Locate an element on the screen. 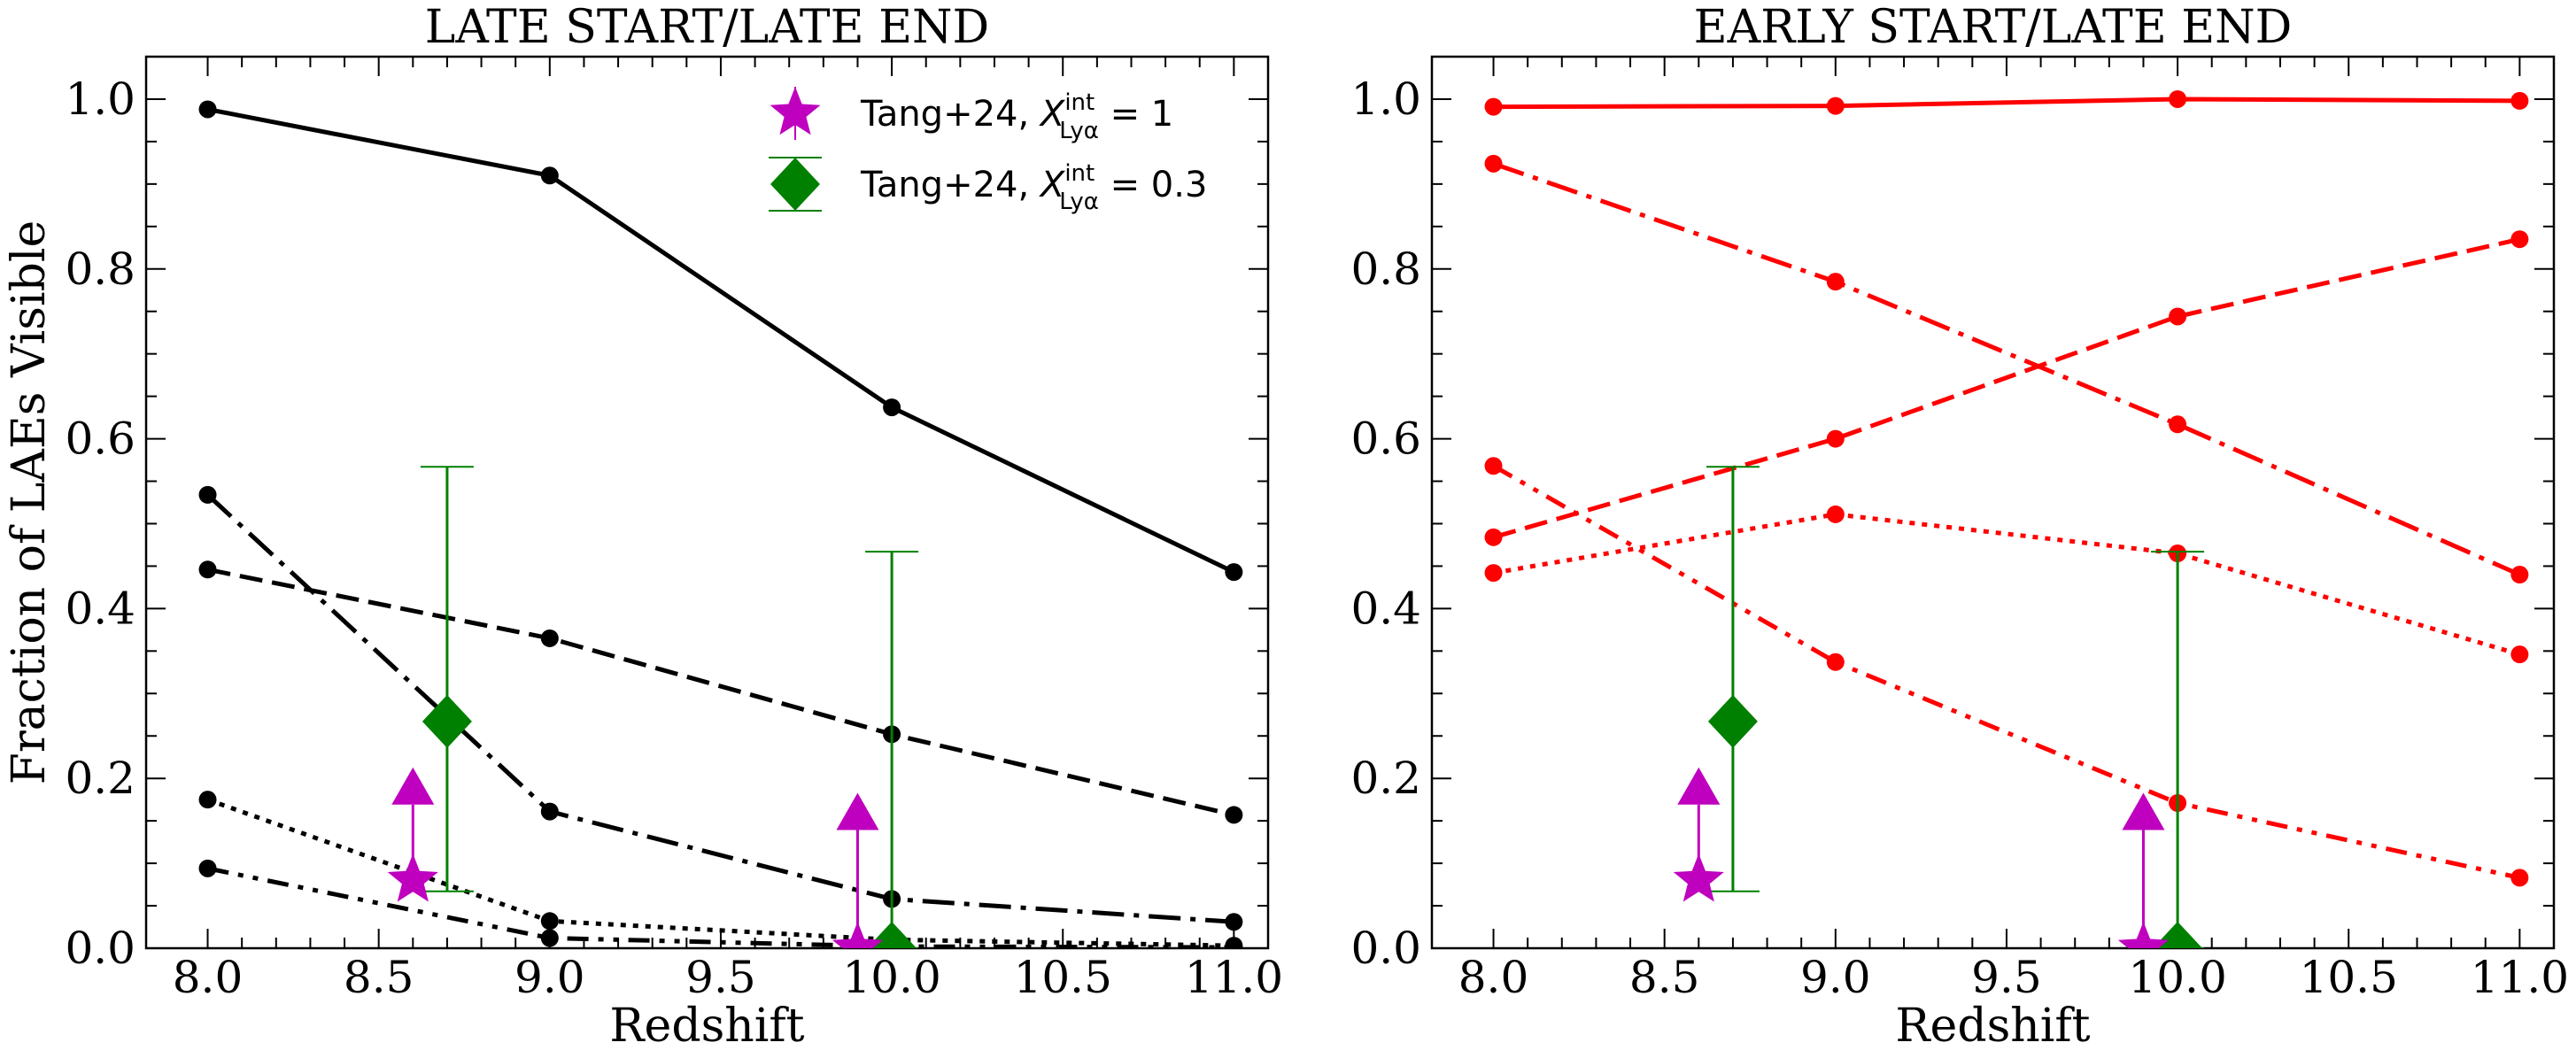 The image size is (2576, 1058). legend-star-icon is located at coordinates (795, 111).